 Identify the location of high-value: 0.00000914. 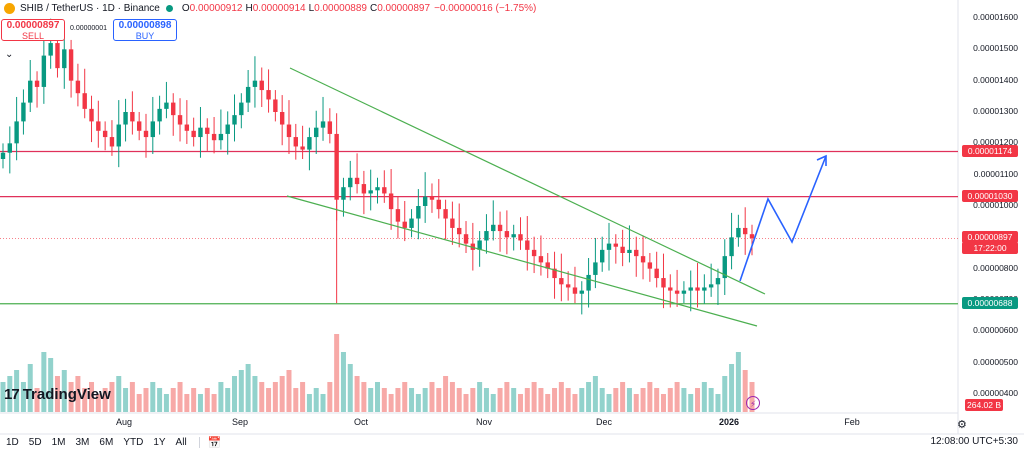
(279, 8).